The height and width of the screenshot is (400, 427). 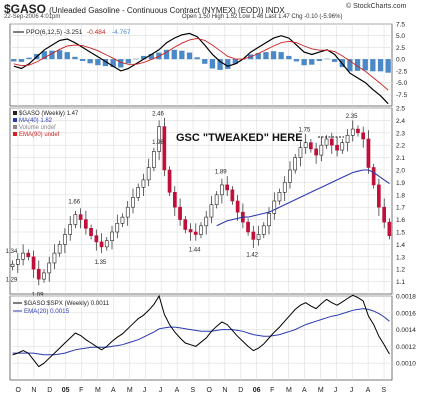 What do you see at coordinates (400, 25) in the screenshot?
I see `ppo-y-tick-label: 7.5` at bounding box center [400, 25].